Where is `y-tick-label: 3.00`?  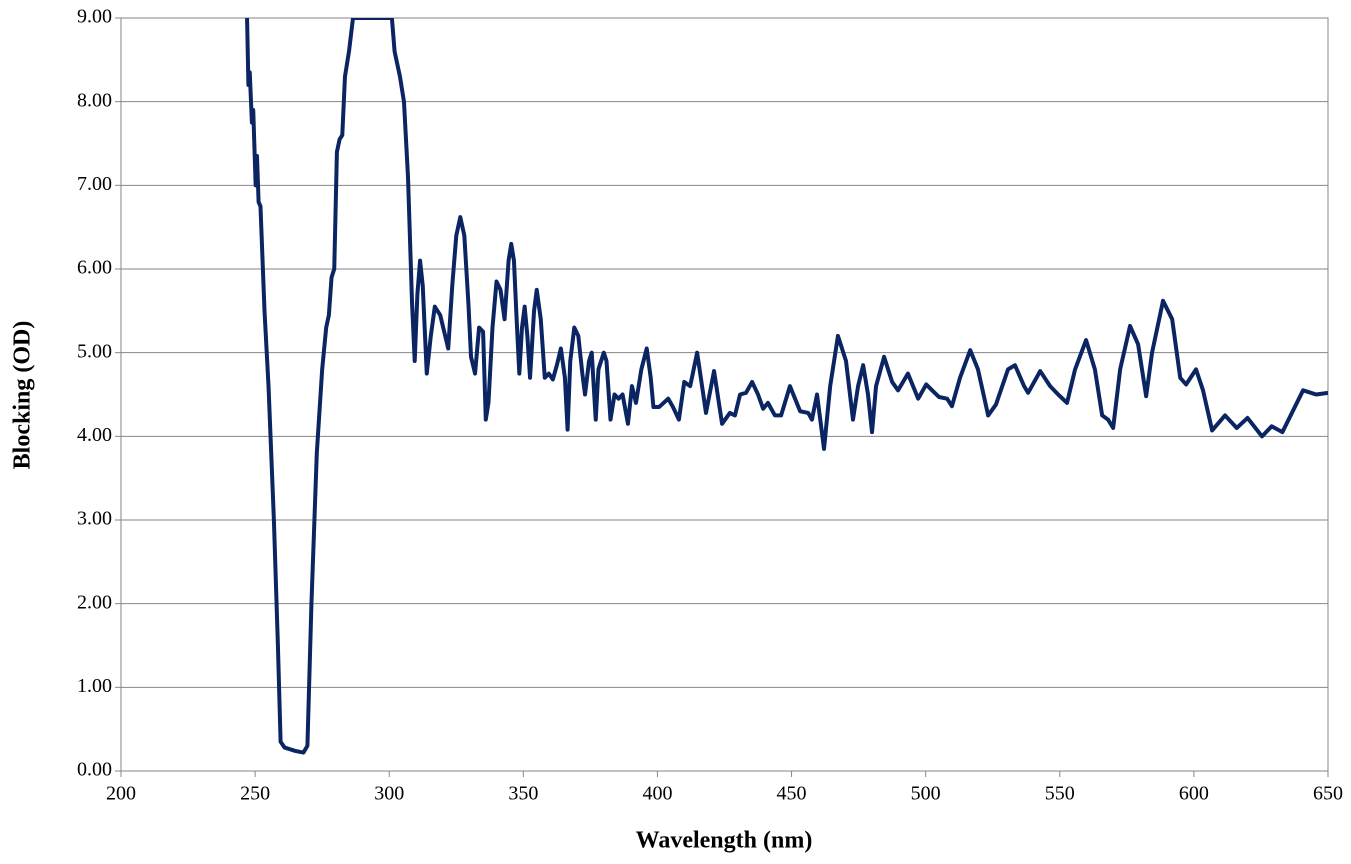
y-tick-label: 3.00 is located at coordinates (94, 519).